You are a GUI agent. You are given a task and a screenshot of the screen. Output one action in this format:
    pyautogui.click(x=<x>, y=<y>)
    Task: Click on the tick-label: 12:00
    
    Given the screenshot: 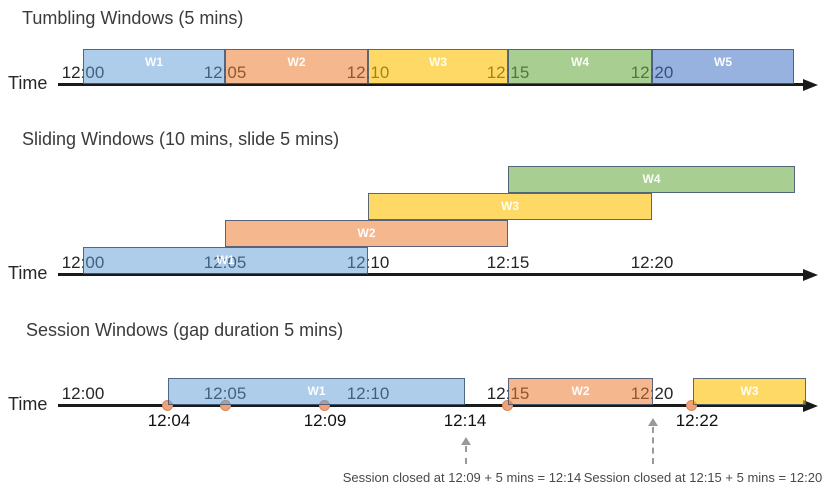 What is the action you would take?
    pyautogui.click(x=83, y=393)
    